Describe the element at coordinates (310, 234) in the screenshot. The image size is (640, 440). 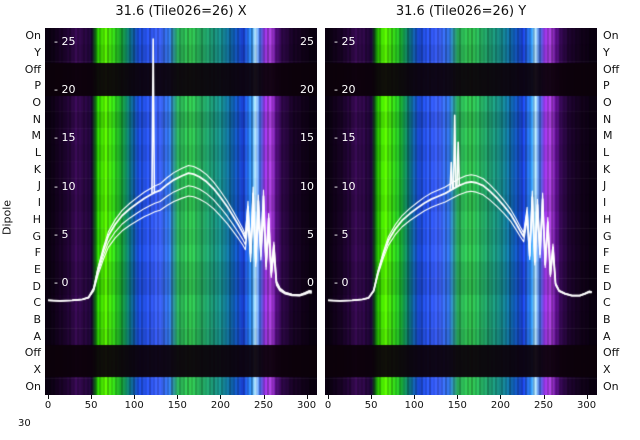
I see `value-tick-label-right: 5` at that location.